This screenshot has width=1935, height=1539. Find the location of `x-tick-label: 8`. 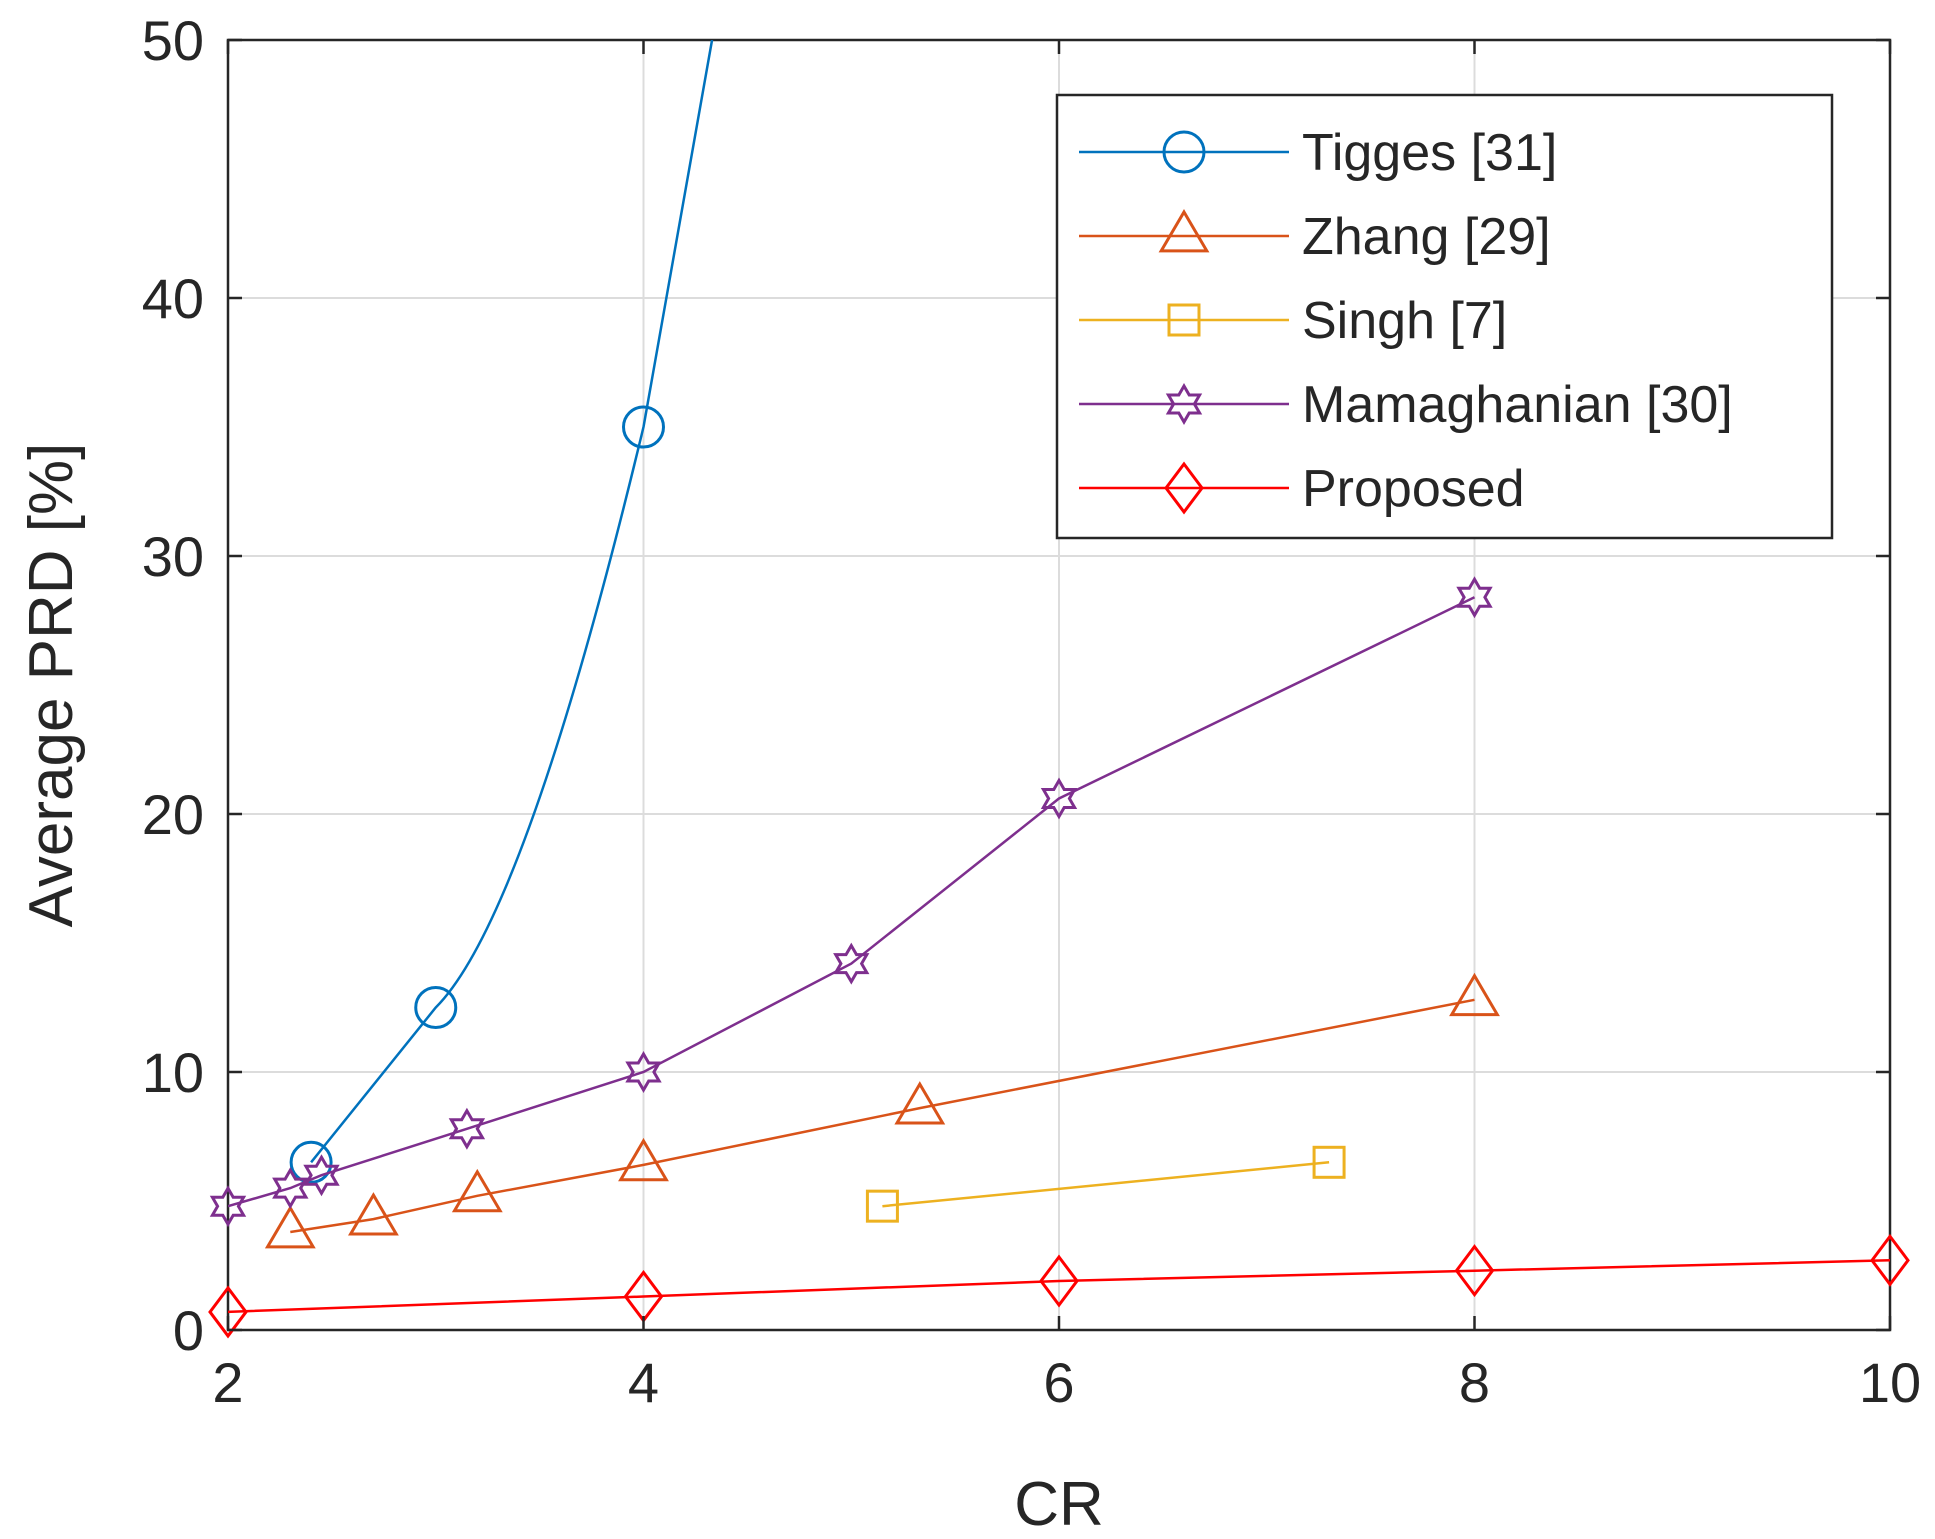

x-tick-label: 8 is located at coordinates (1474, 1382).